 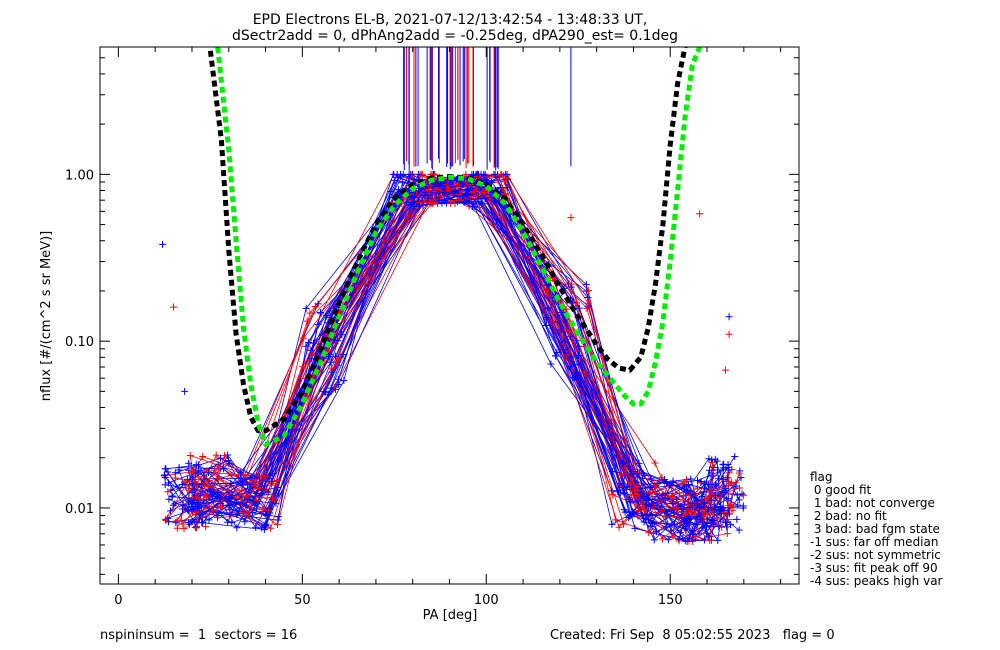 What do you see at coordinates (821, 477) in the screenshot?
I see `flag-legend-header: flag` at bounding box center [821, 477].